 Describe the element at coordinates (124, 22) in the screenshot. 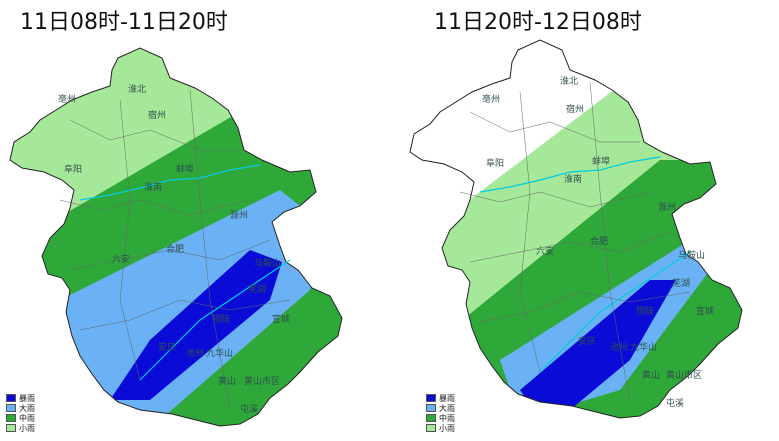

I see `panel-title-left: 11日08时-11日20时` at that location.